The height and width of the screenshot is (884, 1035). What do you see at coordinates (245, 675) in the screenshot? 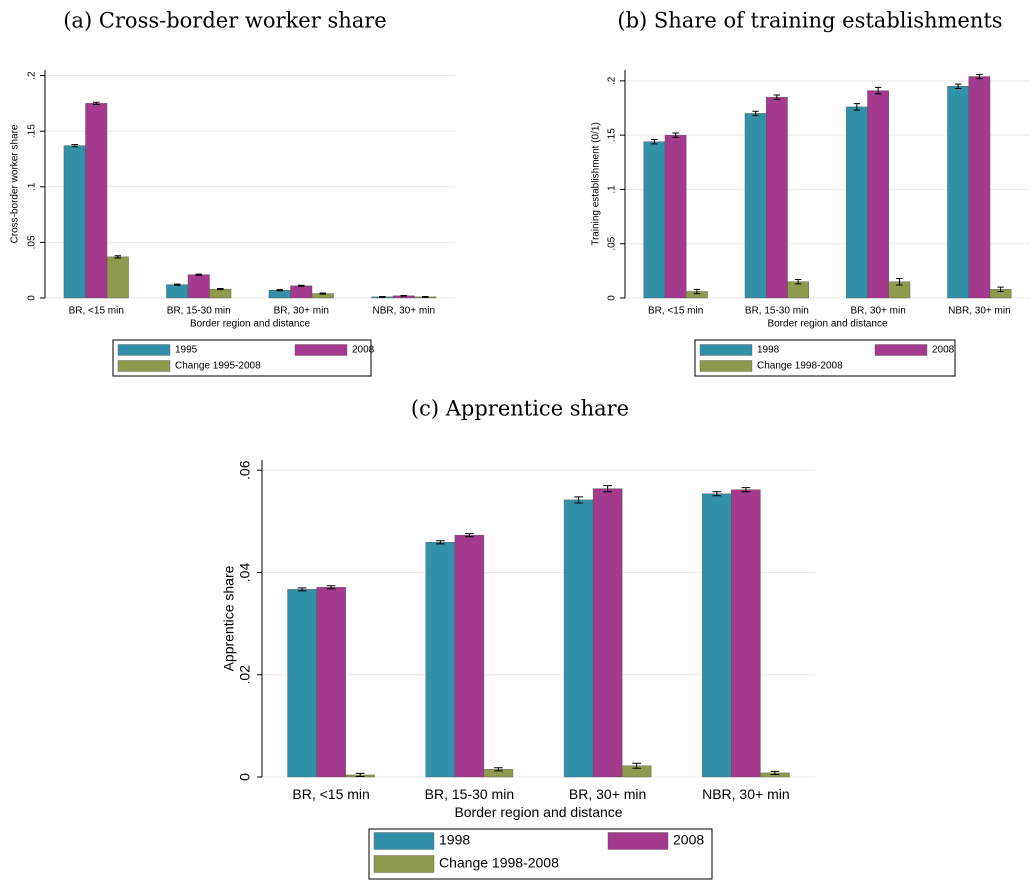
I see `y-tick-label: .02` at bounding box center [245, 675].